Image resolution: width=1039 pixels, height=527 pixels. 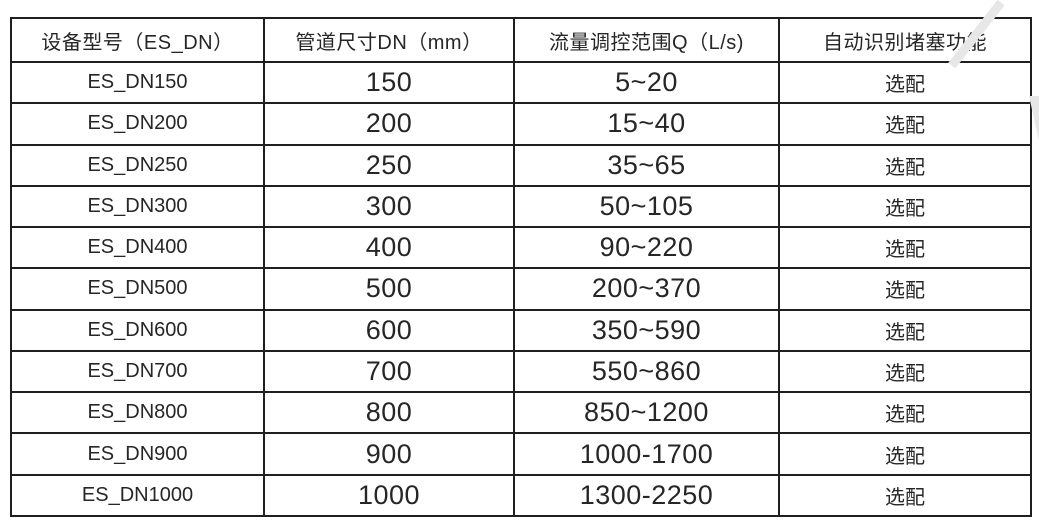 I want to click on cell-model: ES_DN300, so click(x=137, y=206).